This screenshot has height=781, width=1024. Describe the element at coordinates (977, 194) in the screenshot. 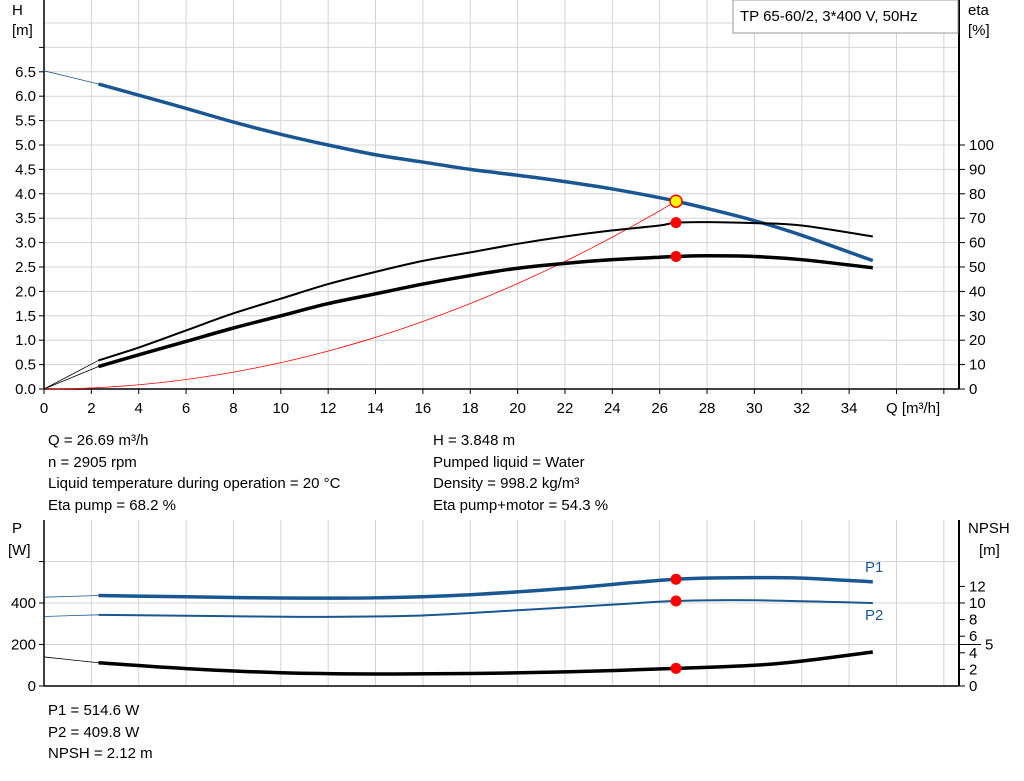

I see `eta-tick-label: 80` at that location.